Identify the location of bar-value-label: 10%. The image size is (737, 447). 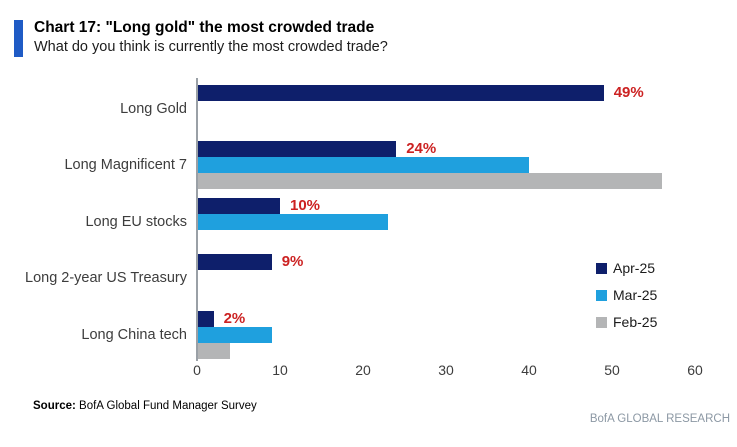
(305, 205).